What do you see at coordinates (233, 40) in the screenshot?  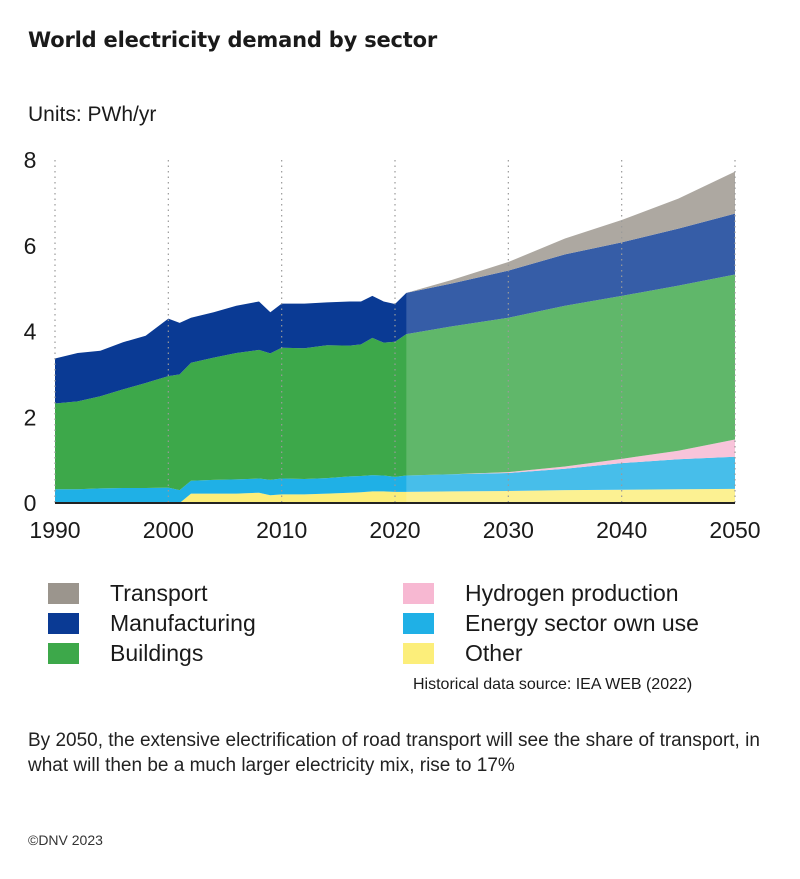 I see `chart-title: World electricity demand by sector` at bounding box center [233, 40].